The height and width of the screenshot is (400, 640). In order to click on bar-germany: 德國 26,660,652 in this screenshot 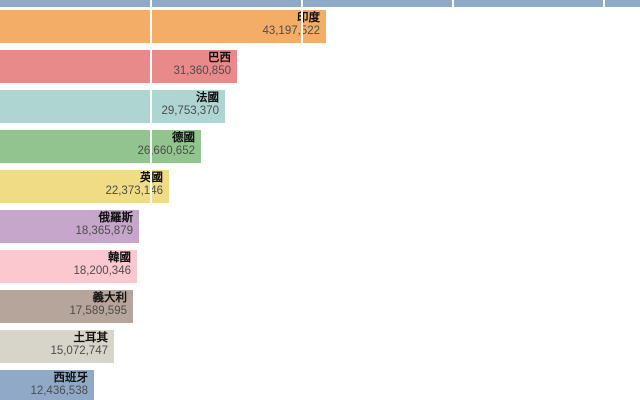, I will do `click(100, 146)`.